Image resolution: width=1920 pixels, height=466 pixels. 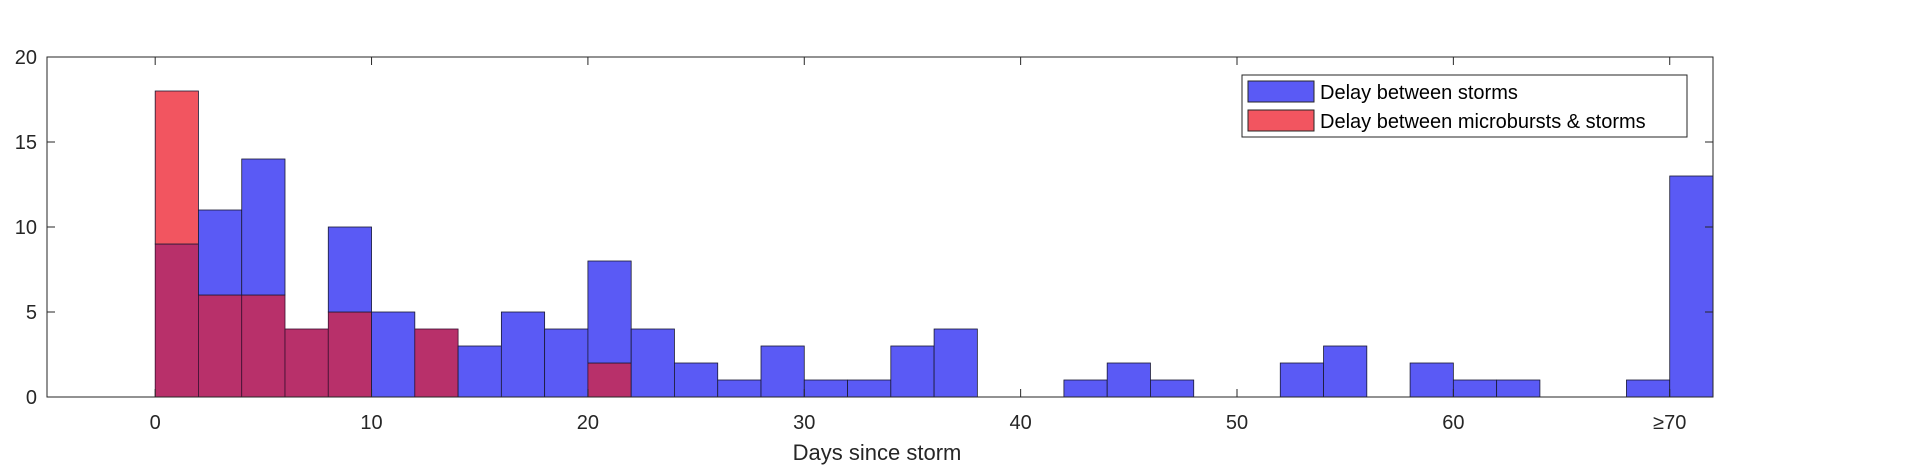 What do you see at coordinates (371, 423) in the screenshot?
I see `x-tick-label: 10` at bounding box center [371, 423].